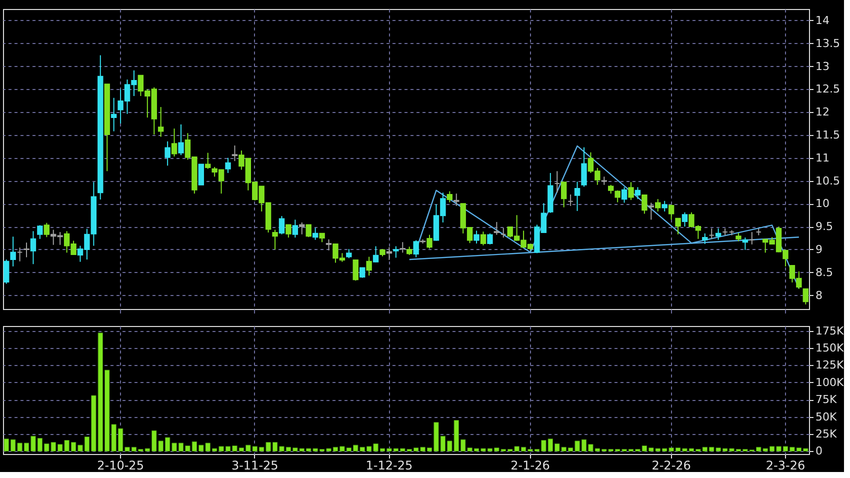 The height and width of the screenshot is (478, 850). I want to click on y-tick-label: 9.5, so click(824, 227).